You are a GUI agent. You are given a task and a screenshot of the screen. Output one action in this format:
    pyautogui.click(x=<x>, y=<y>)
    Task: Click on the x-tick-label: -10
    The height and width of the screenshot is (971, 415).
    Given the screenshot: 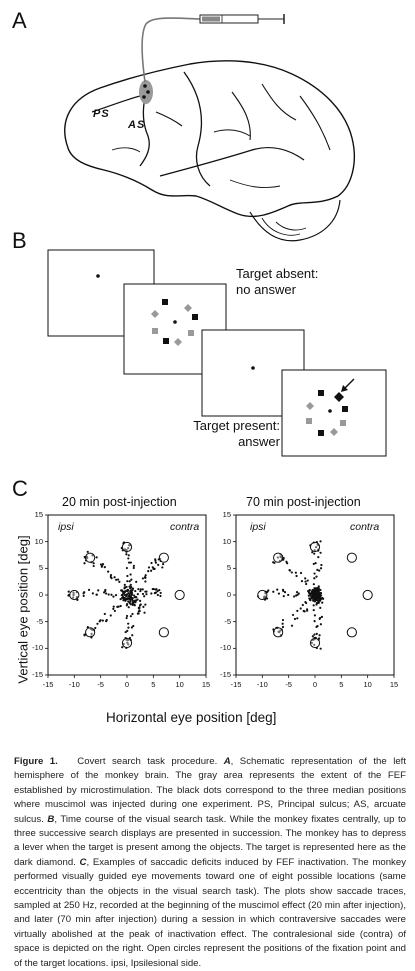 What is the action you would take?
    pyautogui.click(x=74, y=684)
    